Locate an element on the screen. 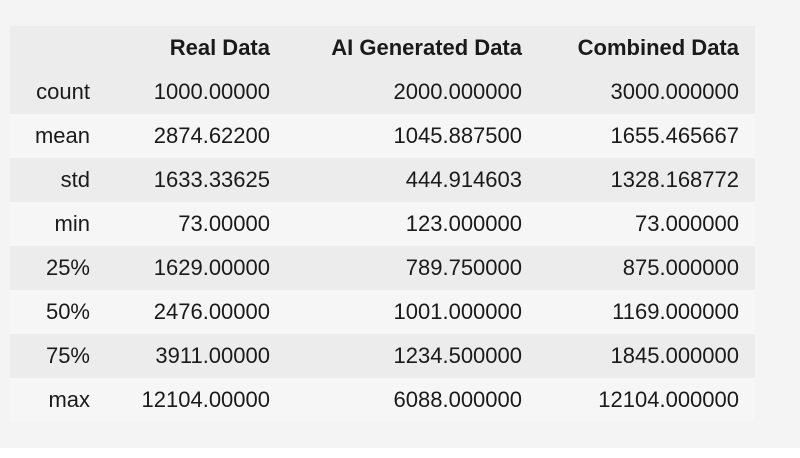 The width and height of the screenshot is (800, 458). table-row: 75% 3911.00000 1234.500000 1845.000000 is located at coordinates (382, 356).